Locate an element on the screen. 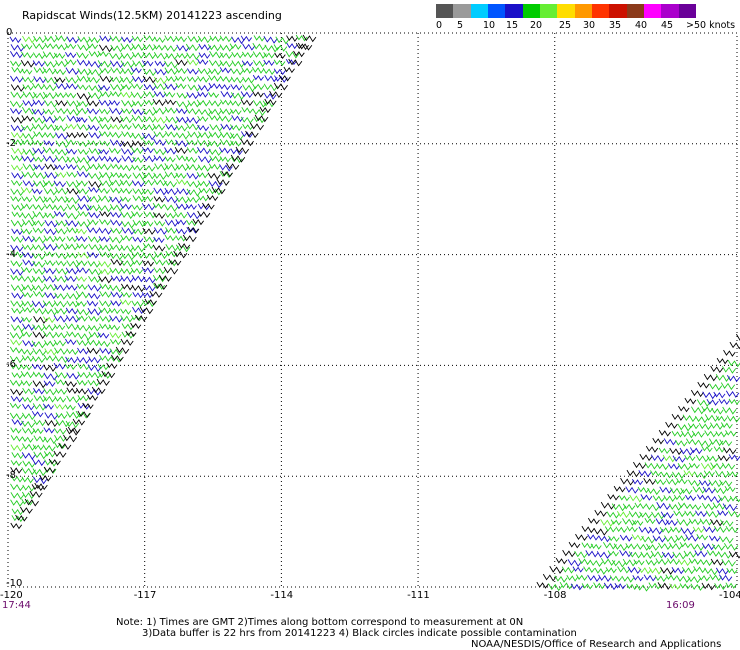 The width and height of the screenshot is (740, 650). longitude-label: -120 is located at coordinates (11, 595).